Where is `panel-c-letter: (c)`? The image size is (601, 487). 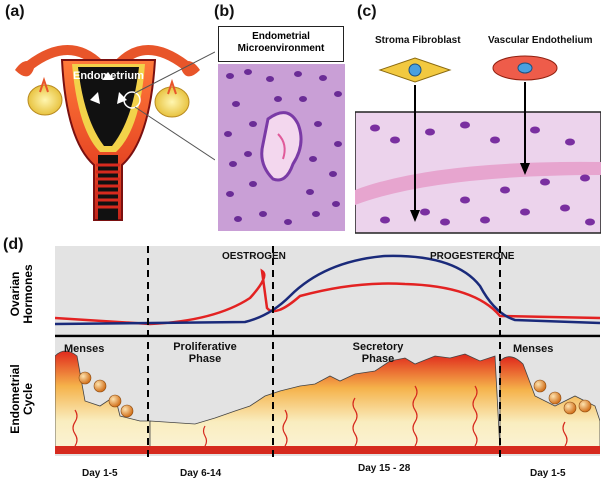 panel-c-letter: (c) is located at coordinates (367, 11).